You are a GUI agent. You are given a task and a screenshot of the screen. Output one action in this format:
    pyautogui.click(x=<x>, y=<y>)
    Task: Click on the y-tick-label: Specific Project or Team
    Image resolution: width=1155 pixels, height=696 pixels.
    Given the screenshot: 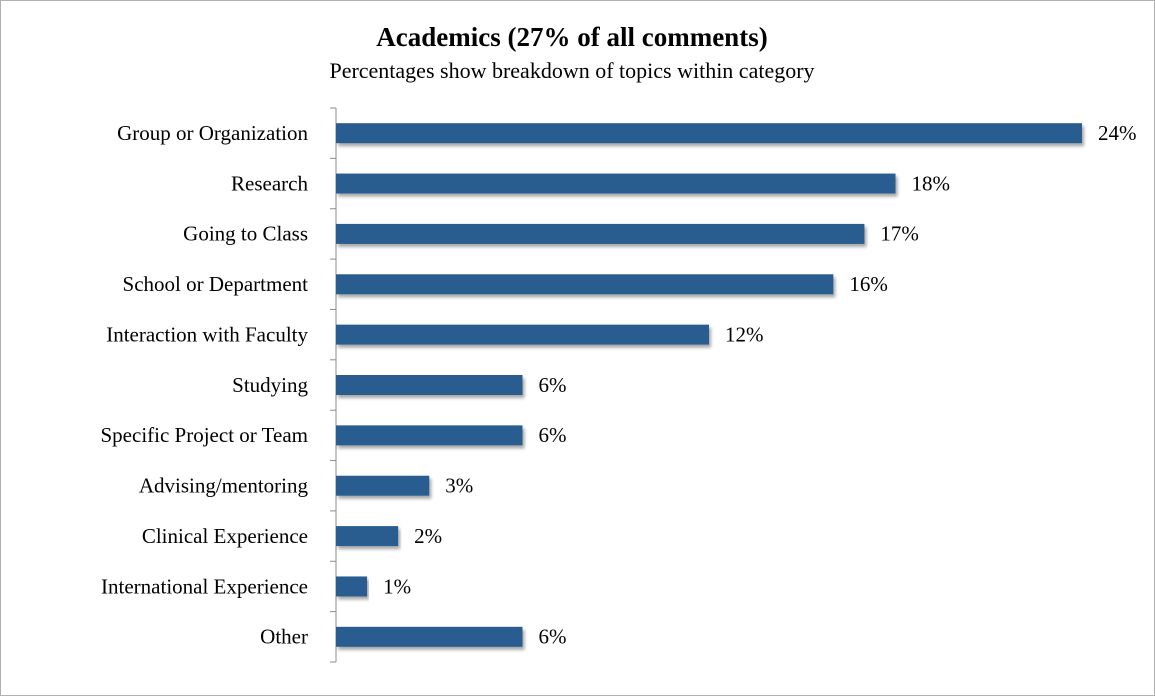 What is the action you would take?
    pyautogui.click(x=205, y=435)
    